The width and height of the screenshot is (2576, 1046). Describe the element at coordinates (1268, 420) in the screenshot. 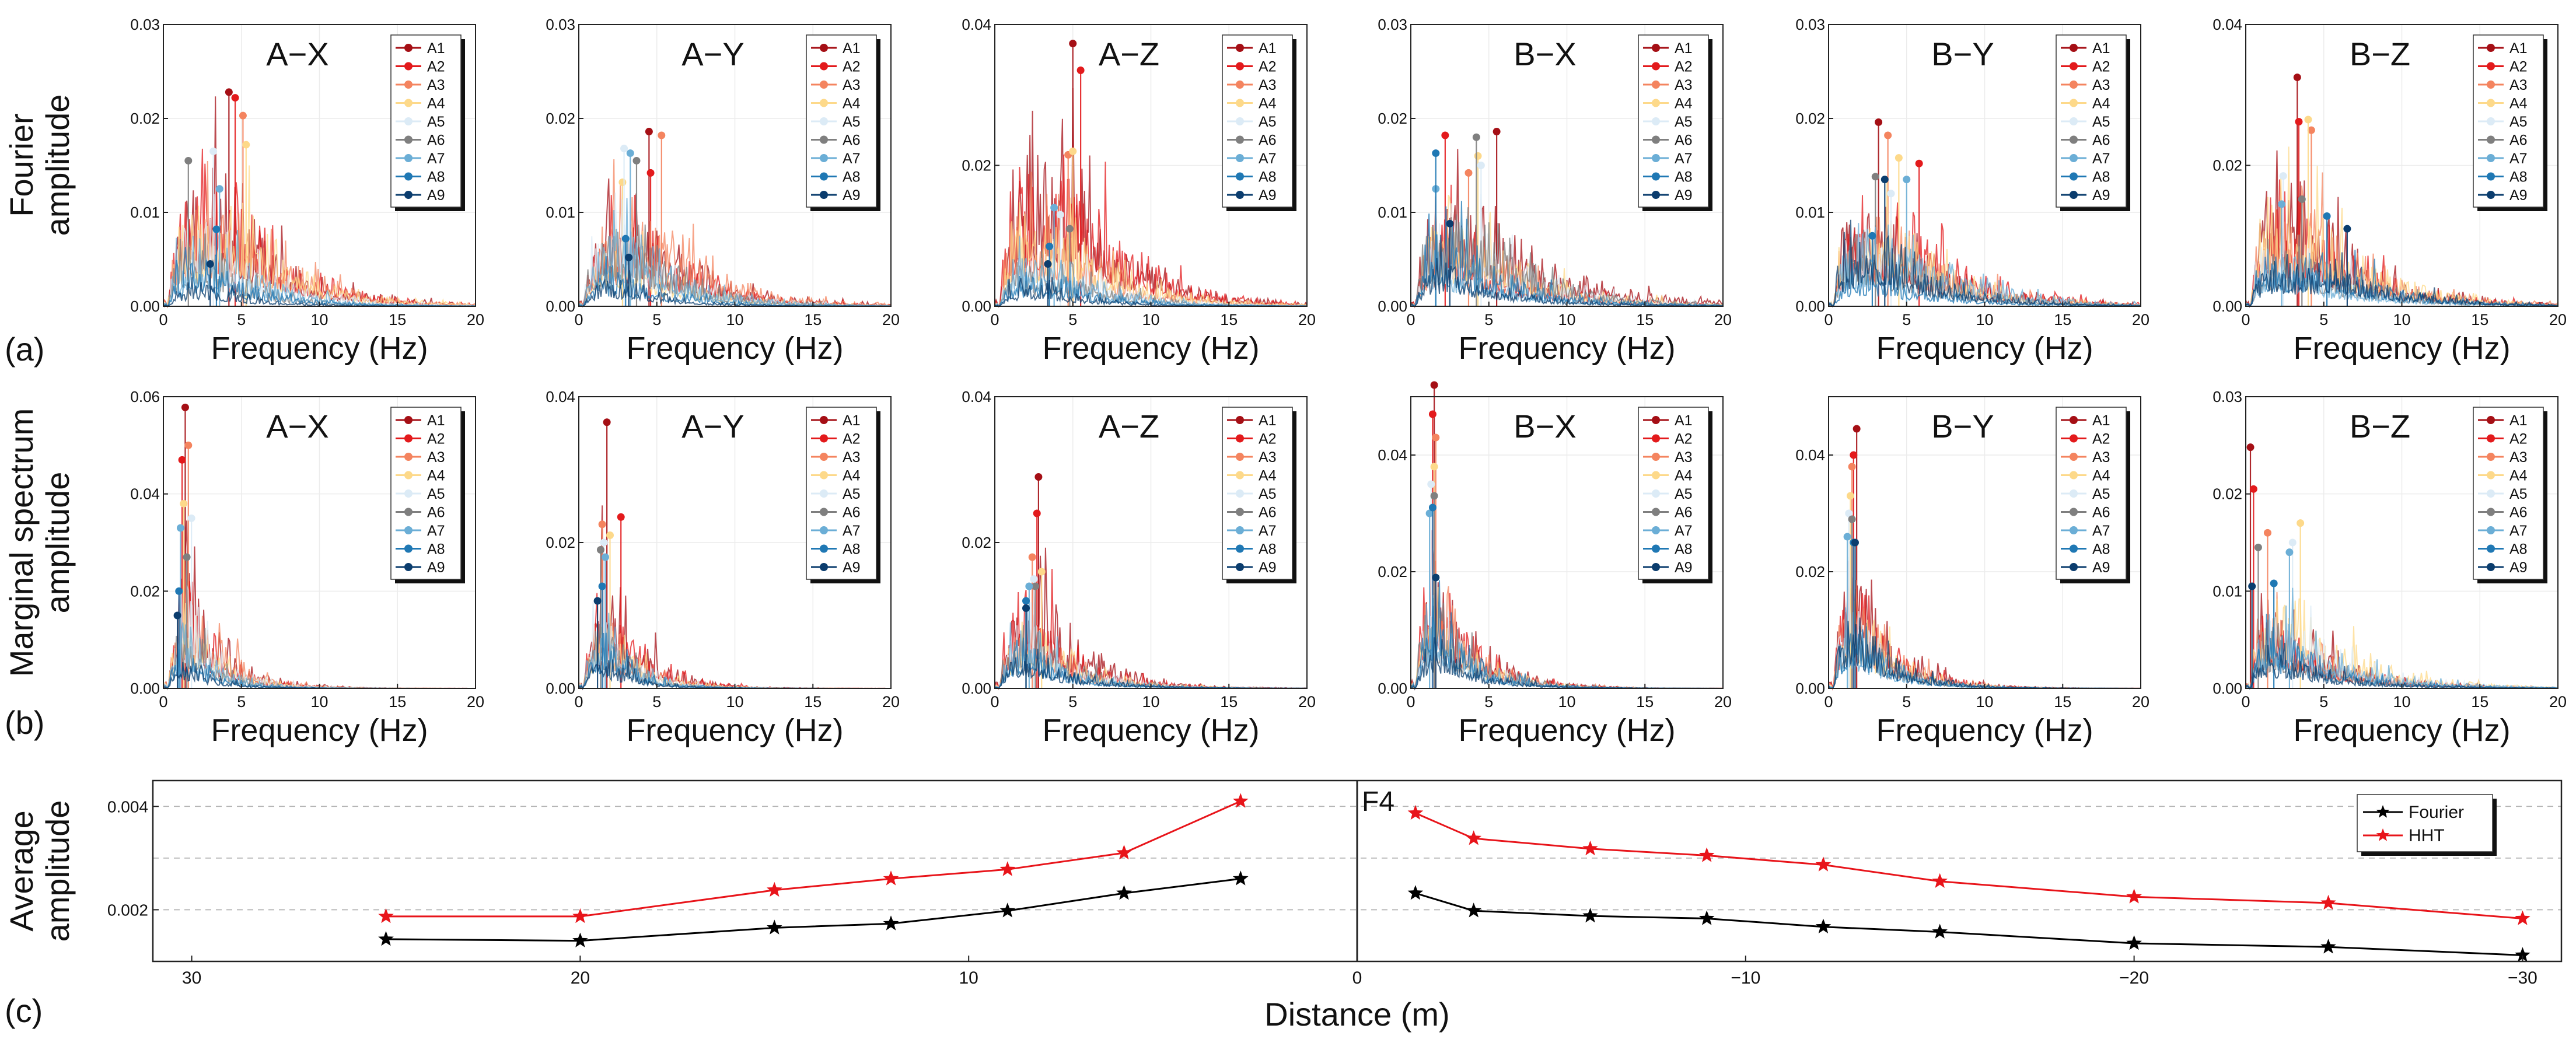

I see `legend-label-A1: A1` at that location.